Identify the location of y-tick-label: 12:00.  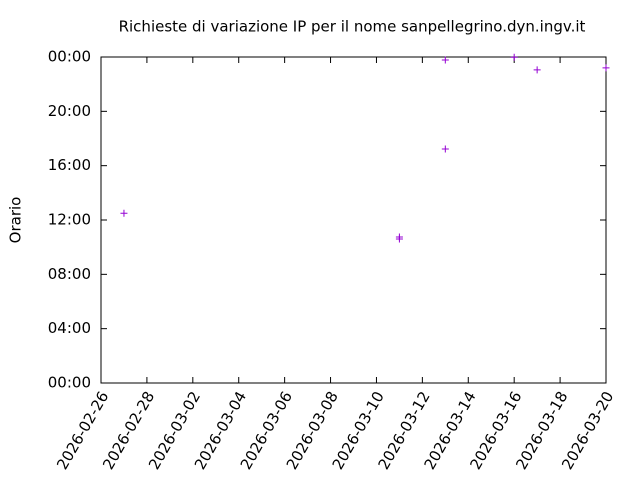
(69, 220).